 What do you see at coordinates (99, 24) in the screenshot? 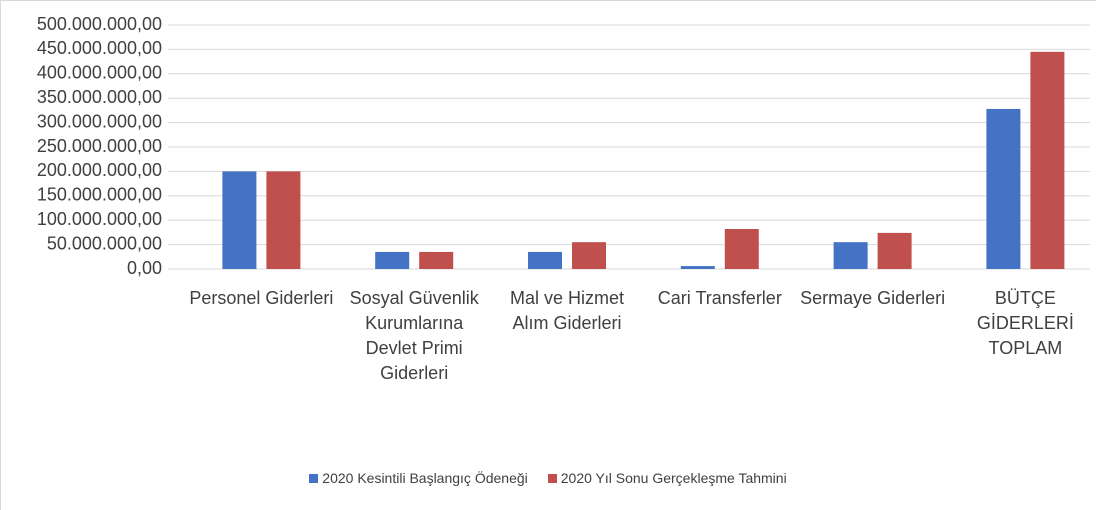
I see `y-tick-label: 500.000.000,00` at bounding box center [99, 24].